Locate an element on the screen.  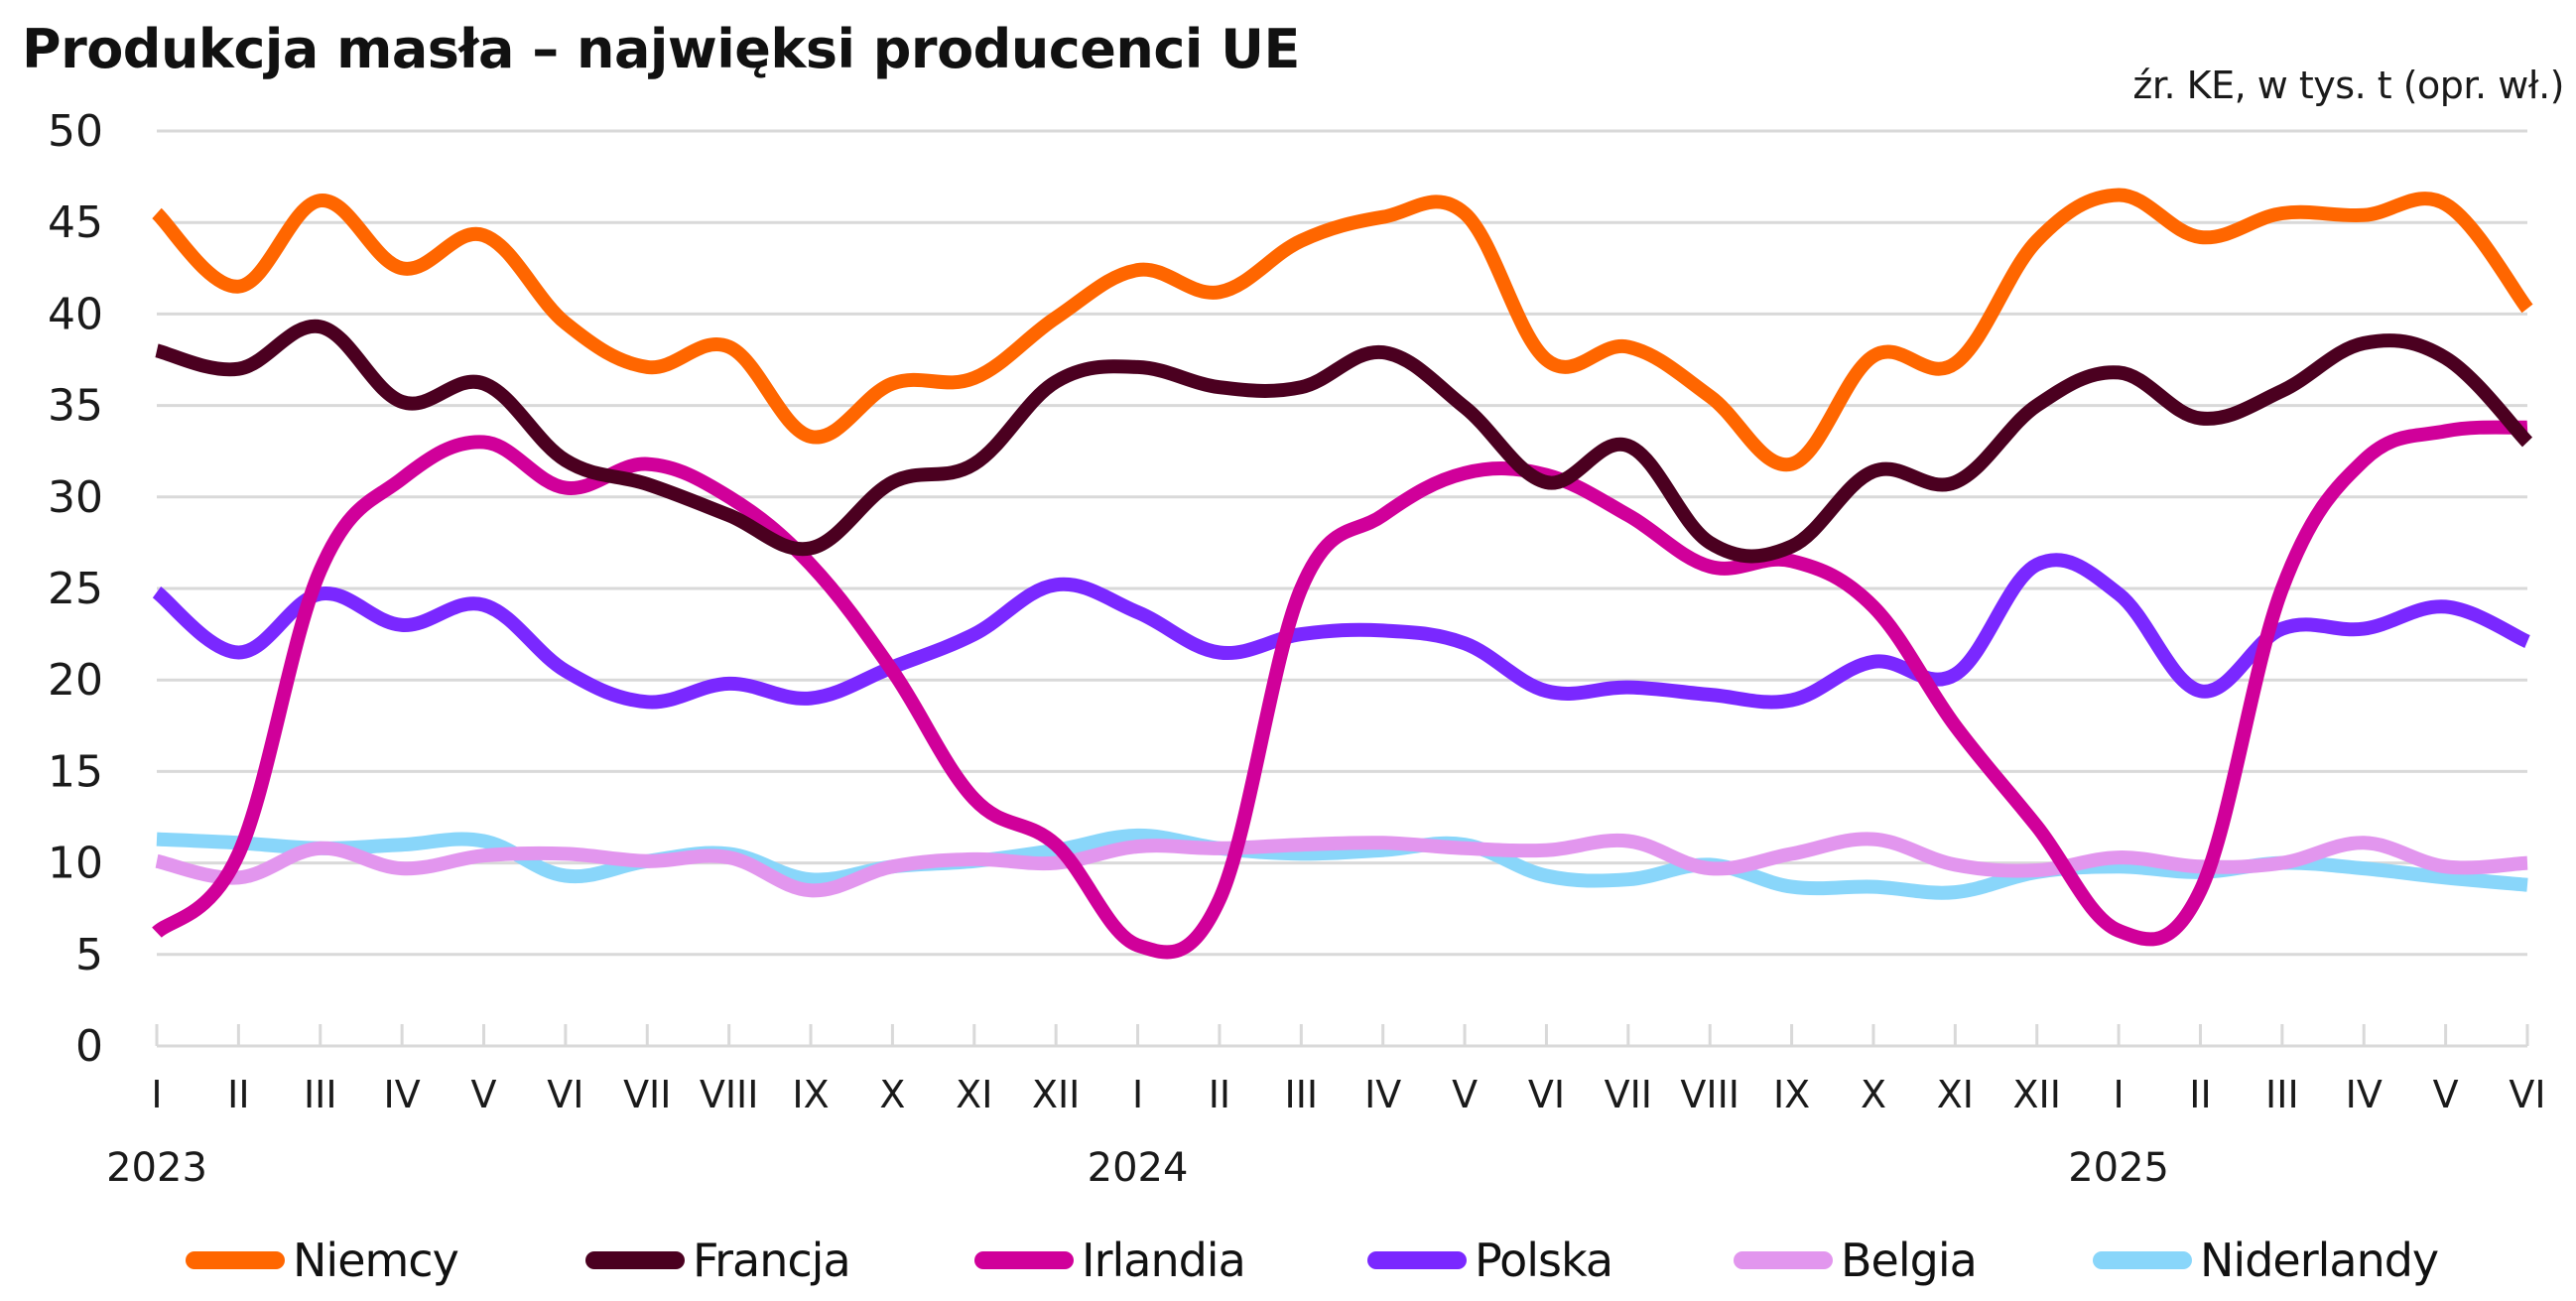
chart-source-note: źr. KE, w tys. t (opr. wł.) is located at coordinates (2348, 85).